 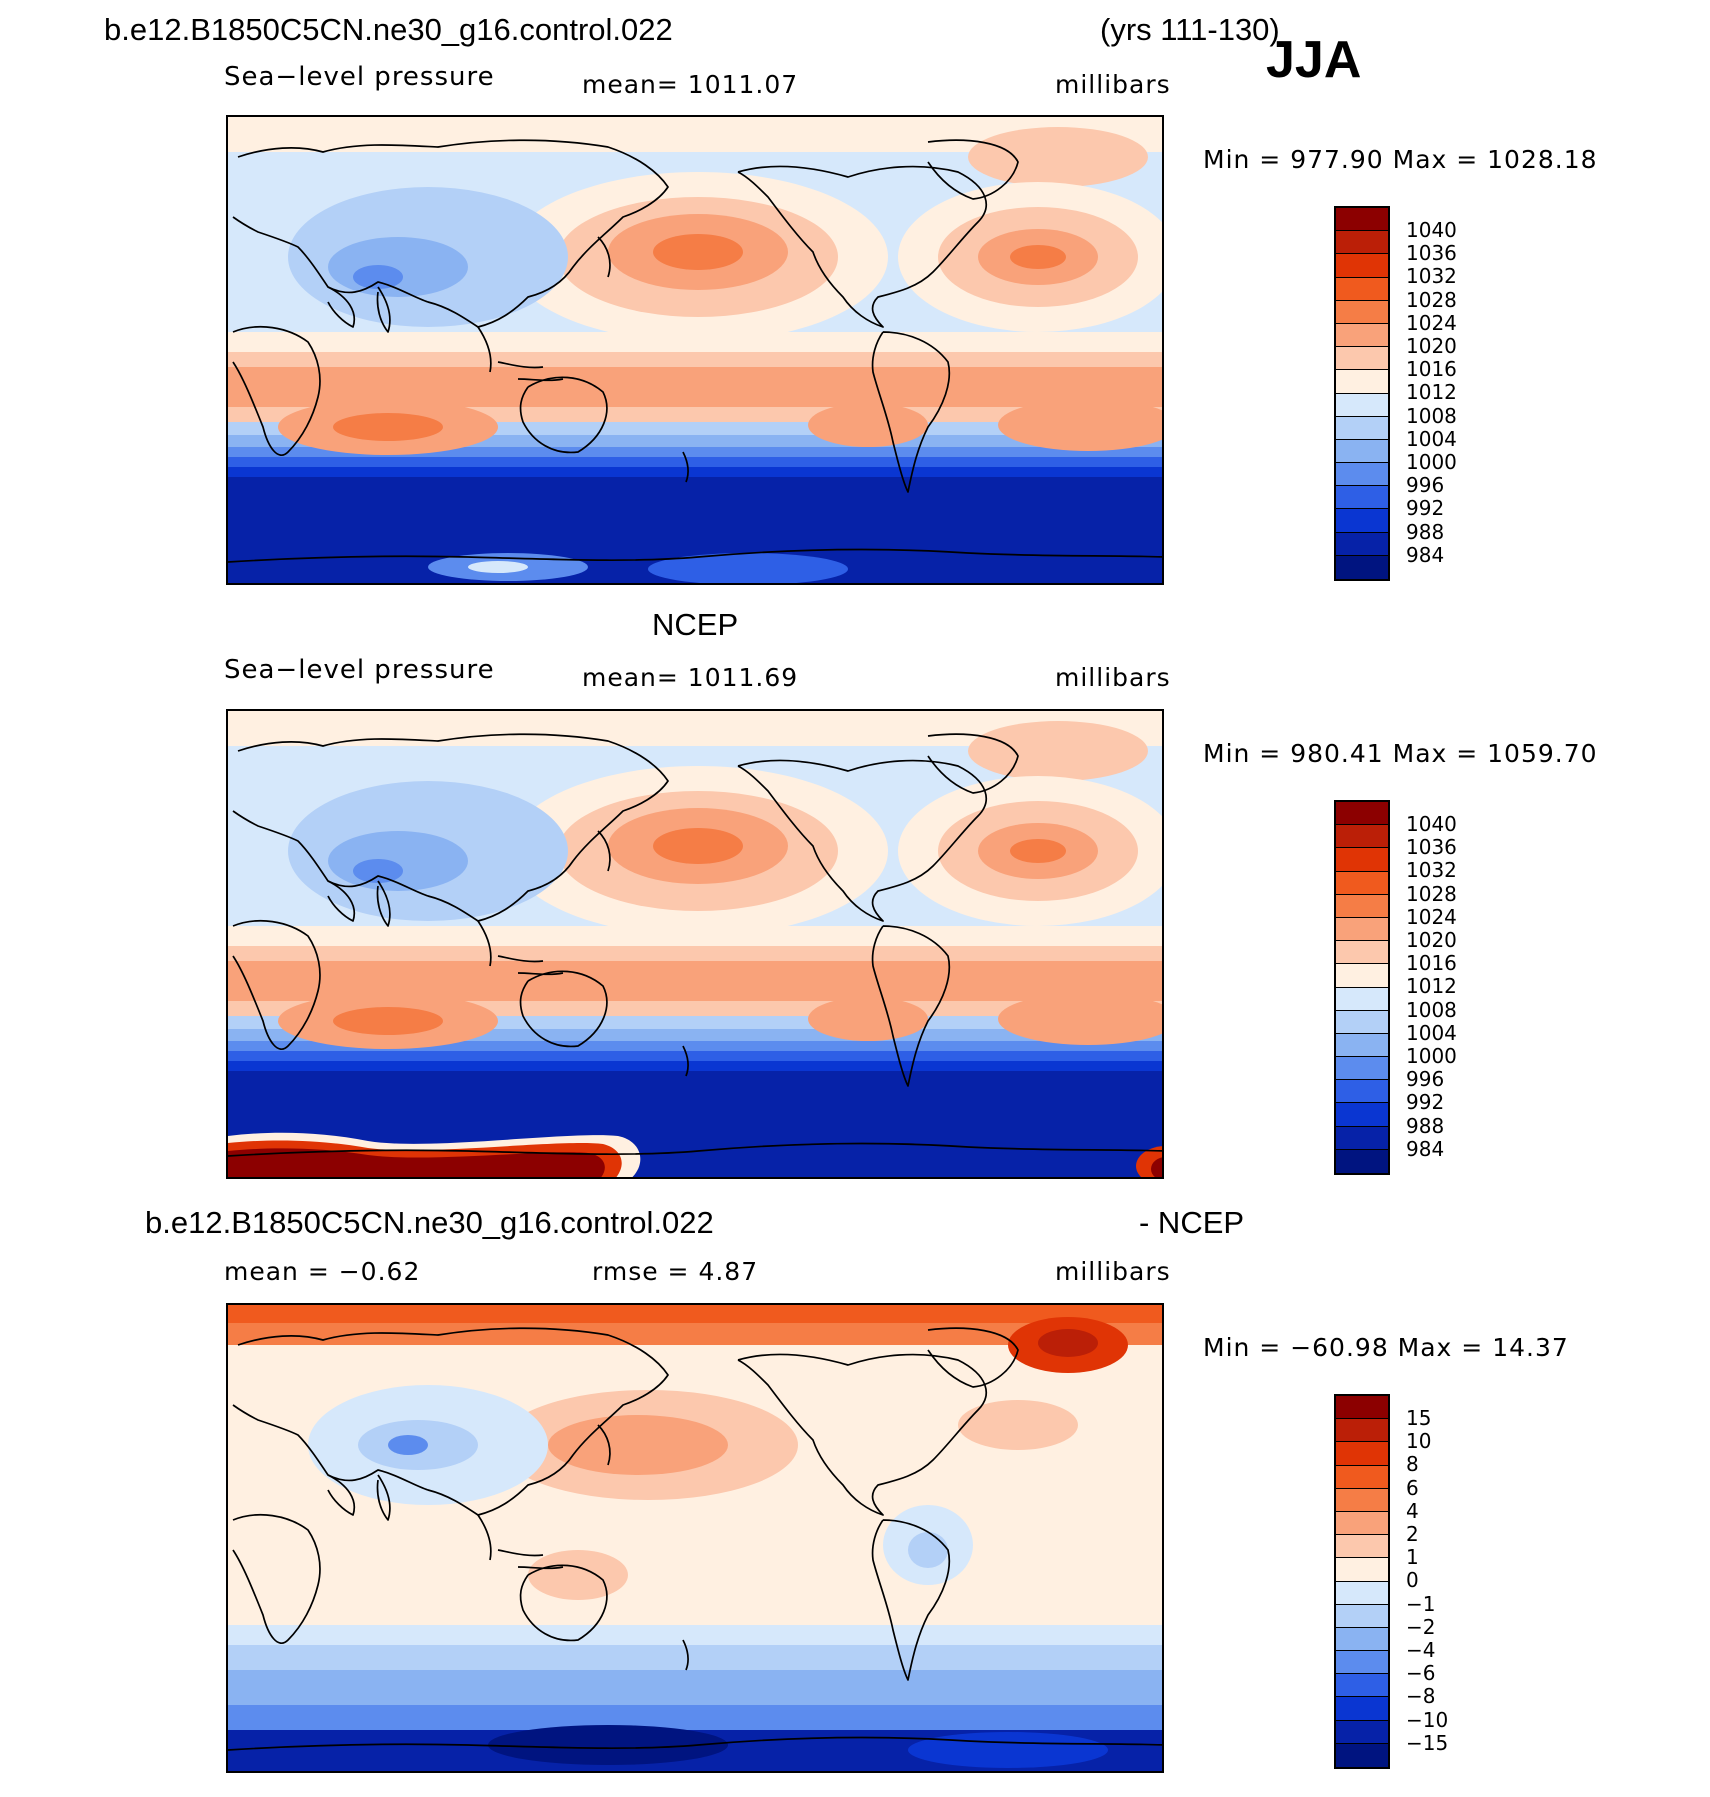 I want to click on season-label: JJA, so click(x=1314, y=60).